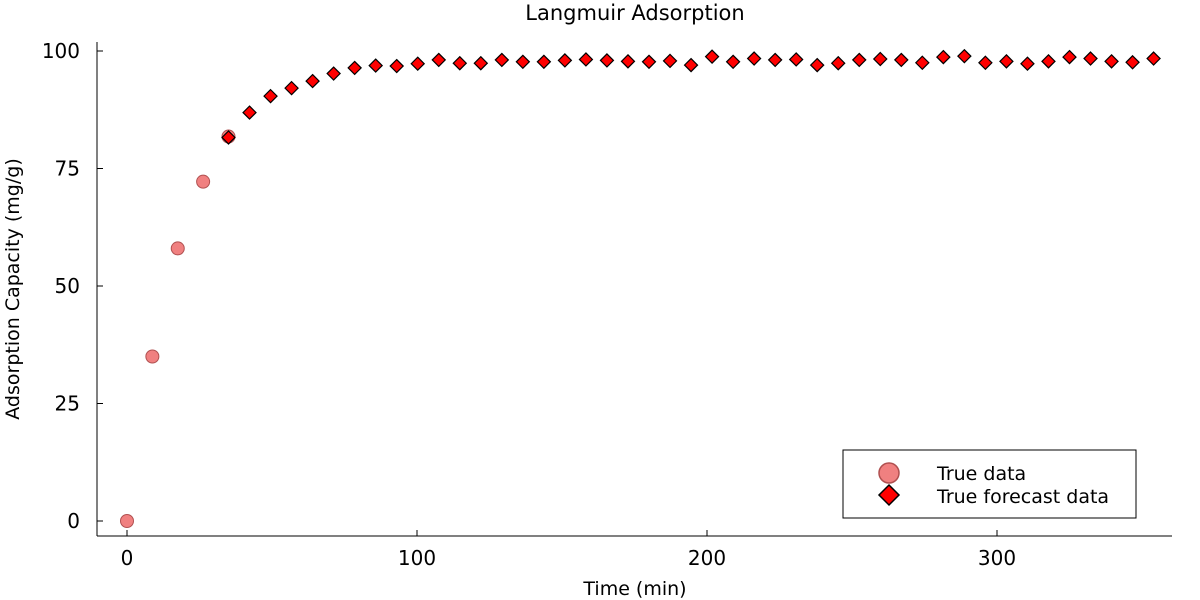 This screenshot has width=1200, height=600. I want to click on y-tick-label: 100, so click(61, 51).